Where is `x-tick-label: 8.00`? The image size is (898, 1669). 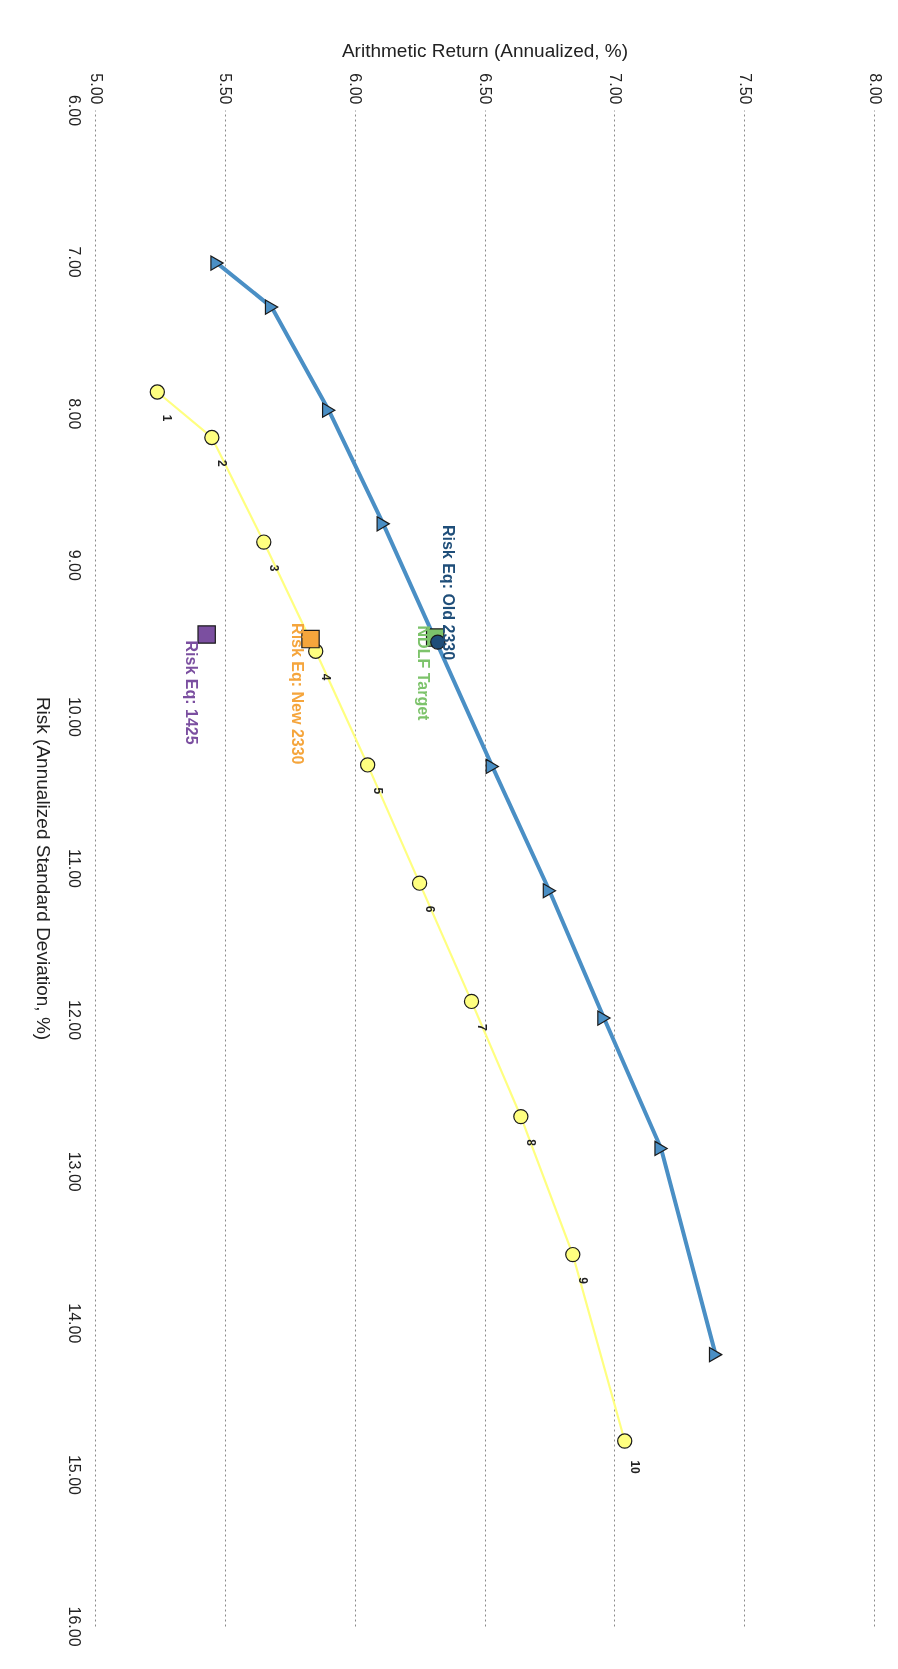 x-tick-label: 8.00 is located at coordinates (875, 89).